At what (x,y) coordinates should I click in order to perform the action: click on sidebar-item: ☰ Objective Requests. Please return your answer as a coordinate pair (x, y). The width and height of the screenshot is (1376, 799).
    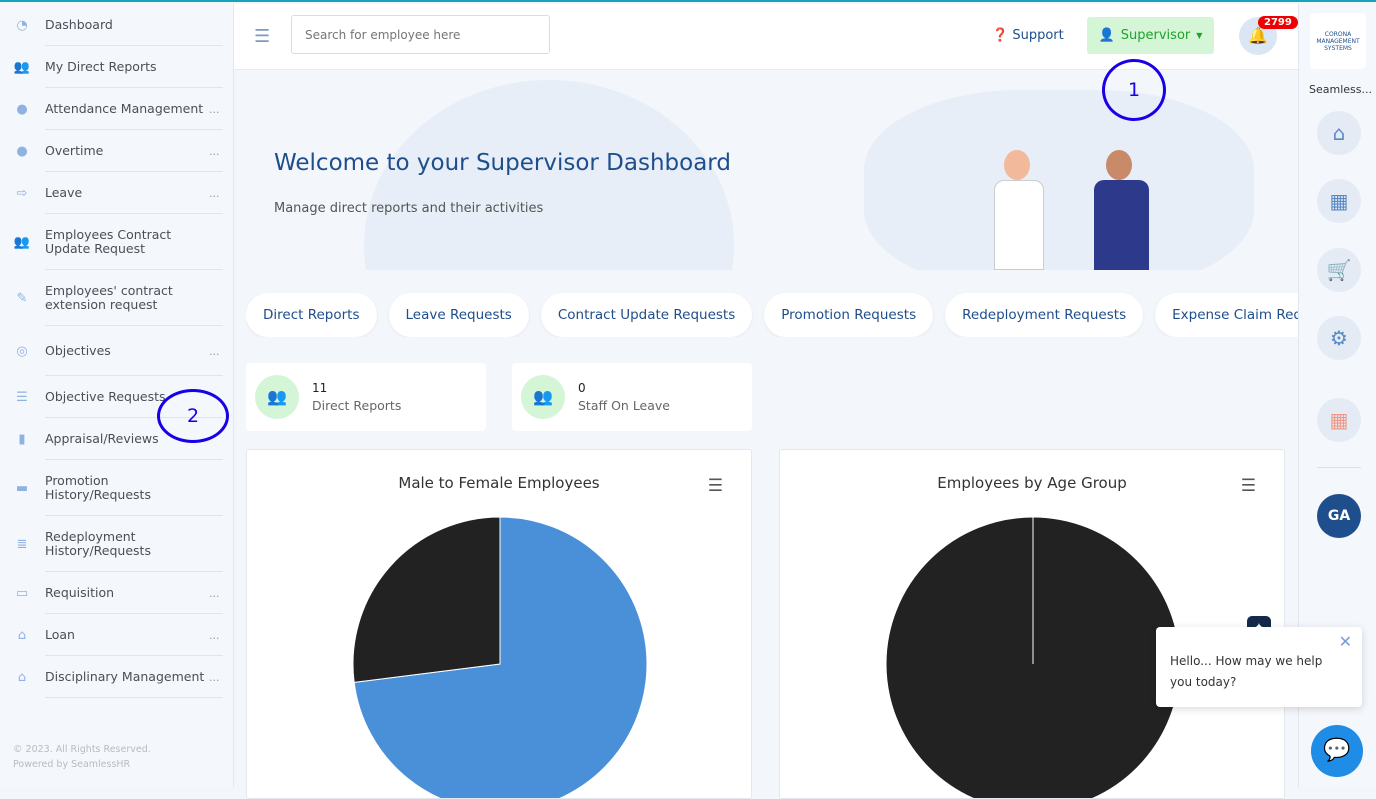
    Looking at the image, I should click on (116, 397).